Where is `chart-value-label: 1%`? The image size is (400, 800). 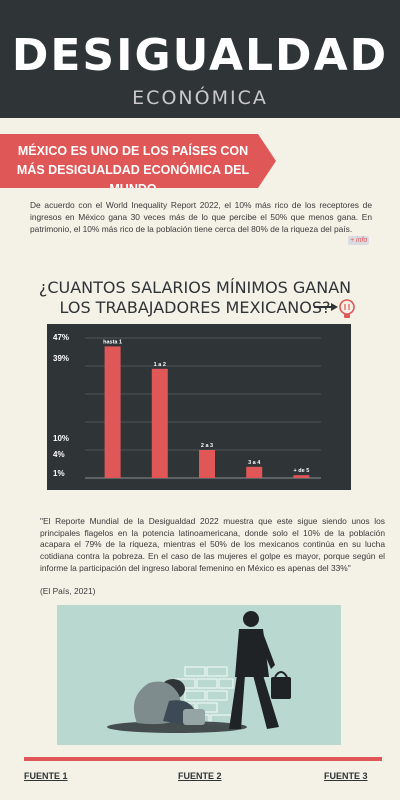
chart-value-label: 1% is located at coordinates (59, 473).